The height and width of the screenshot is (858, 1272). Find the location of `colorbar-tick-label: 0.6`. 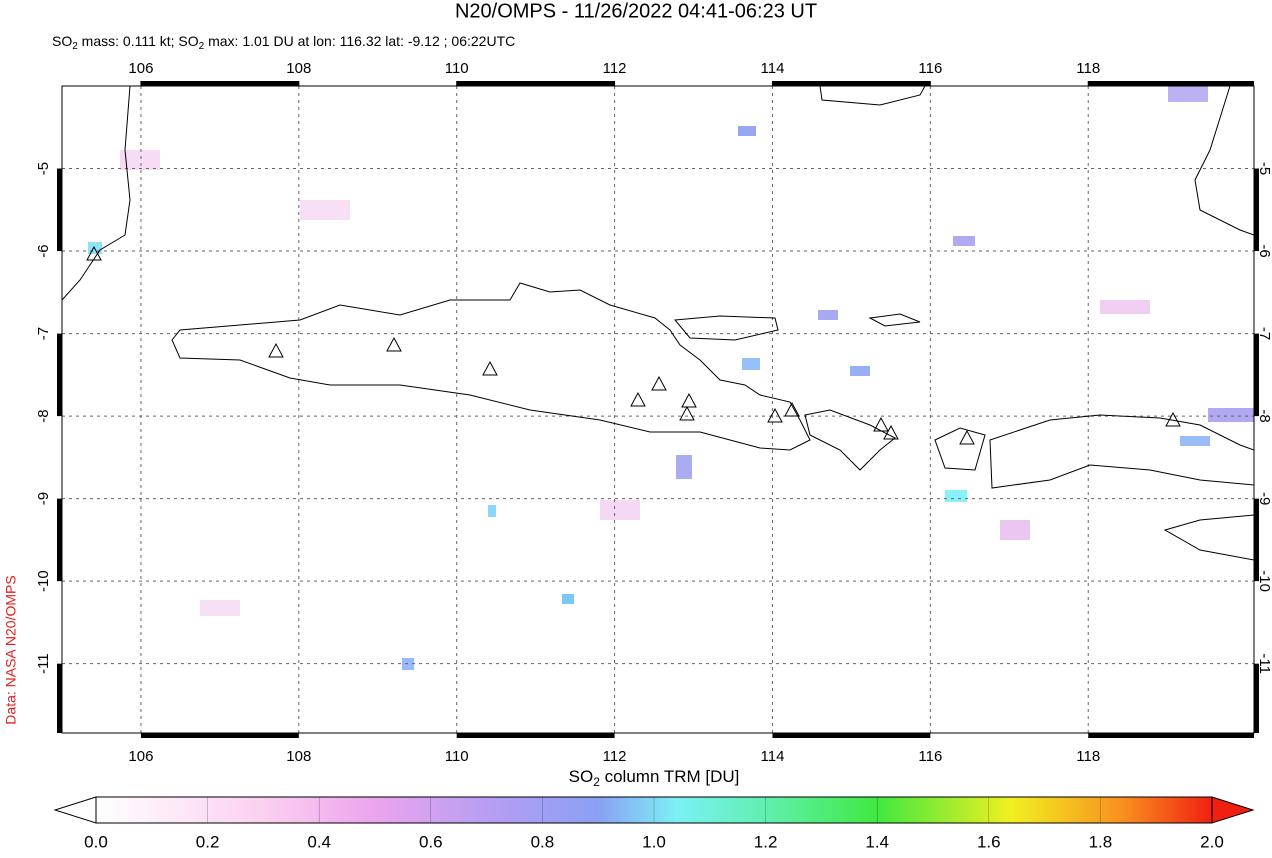

colorbar-tick-label: 0.6 is located at coordinates (431, 841).